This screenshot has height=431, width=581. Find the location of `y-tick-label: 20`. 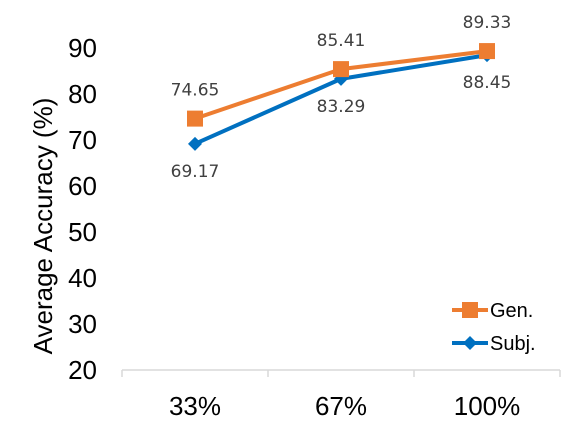

y-tick-label: 20 is located at coordinates (82, 370).